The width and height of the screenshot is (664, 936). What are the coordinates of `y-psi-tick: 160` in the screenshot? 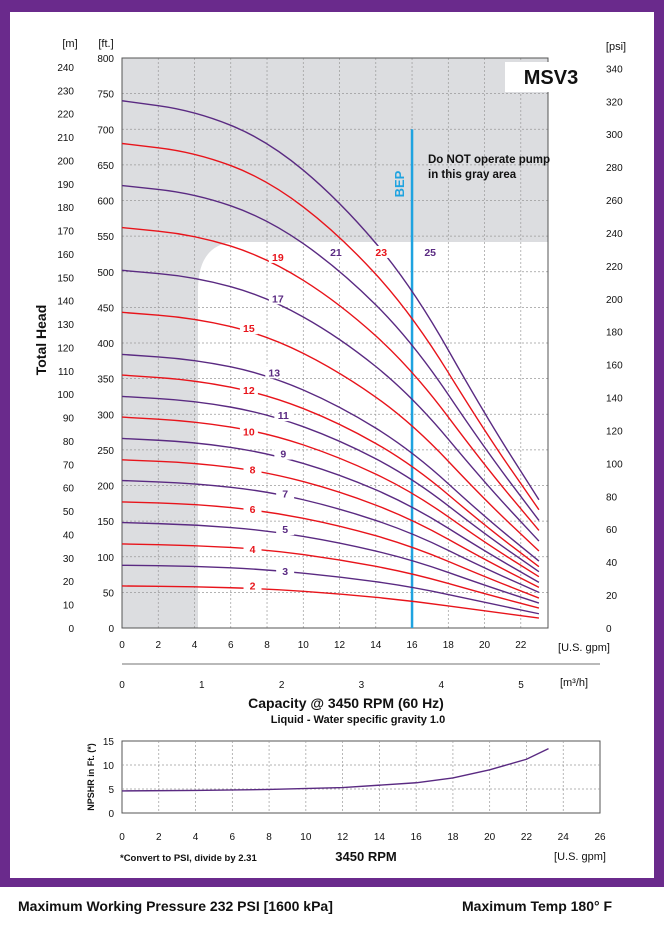 It's located at (614, 366).